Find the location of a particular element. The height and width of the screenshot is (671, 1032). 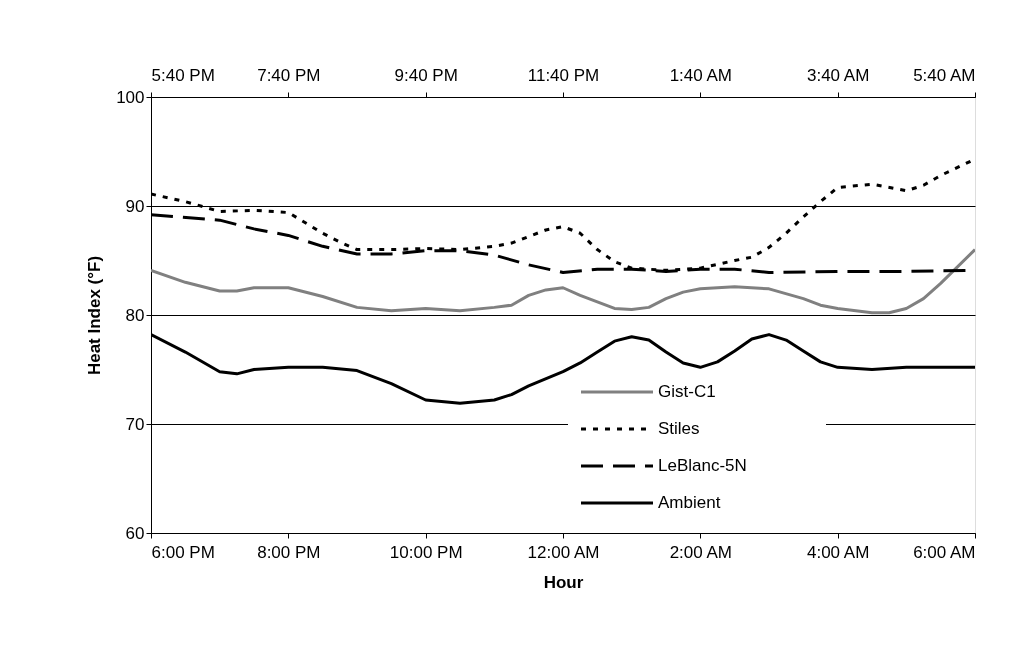

legend-label: Ambient is located at coordinates (689, 502).